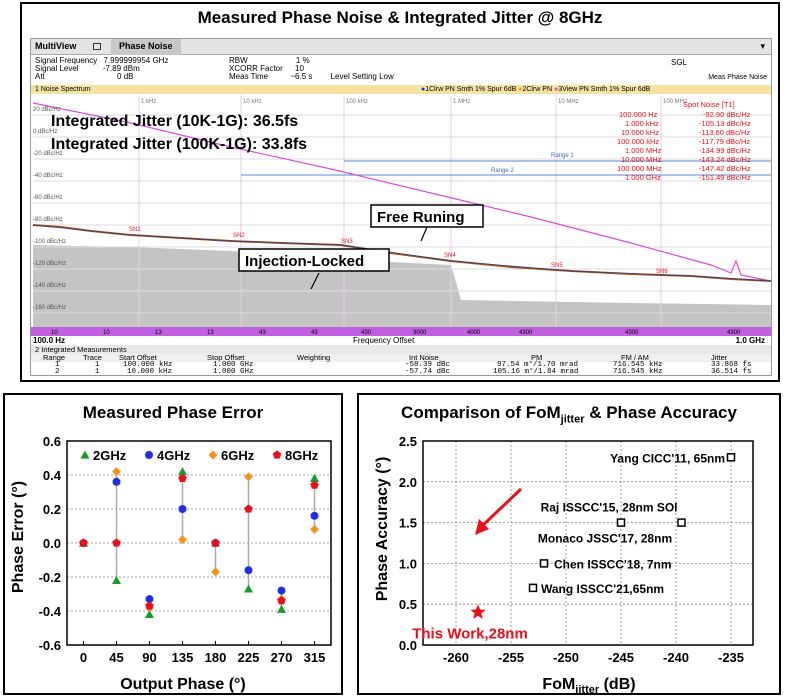 This screenshot has width=800, height=700. I want to click on y-tick: -100 dBc/Hz, so click(49, 242).